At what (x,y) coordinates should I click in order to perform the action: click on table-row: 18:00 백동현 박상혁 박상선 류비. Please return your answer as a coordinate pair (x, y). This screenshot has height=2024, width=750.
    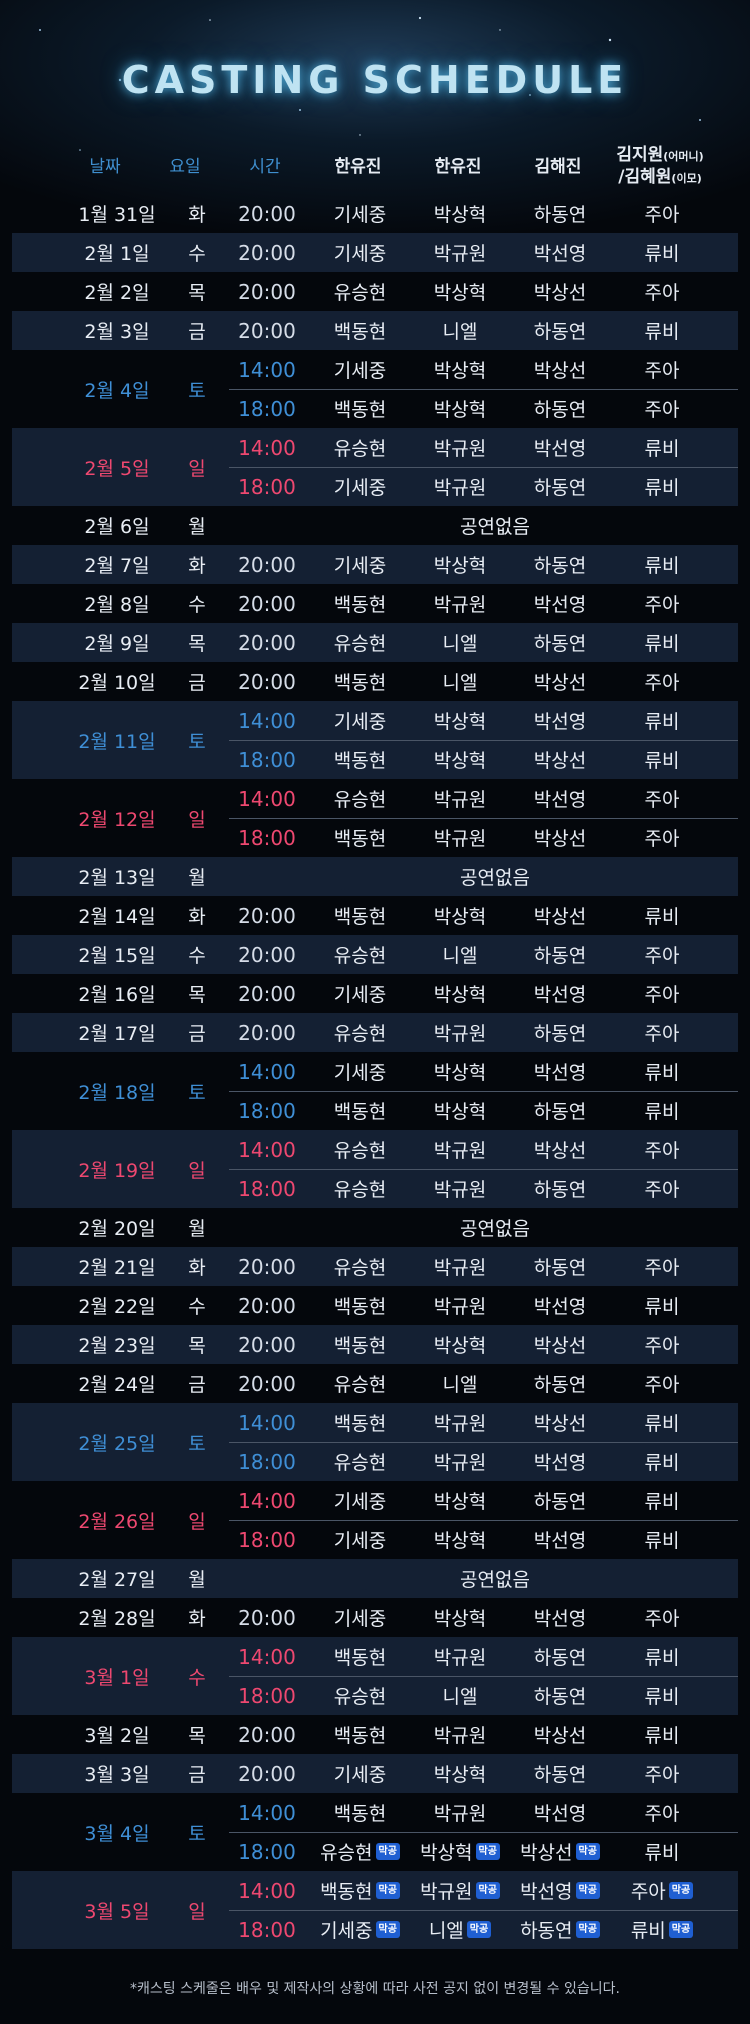
    Looking at the image, I should click on (375, 759).